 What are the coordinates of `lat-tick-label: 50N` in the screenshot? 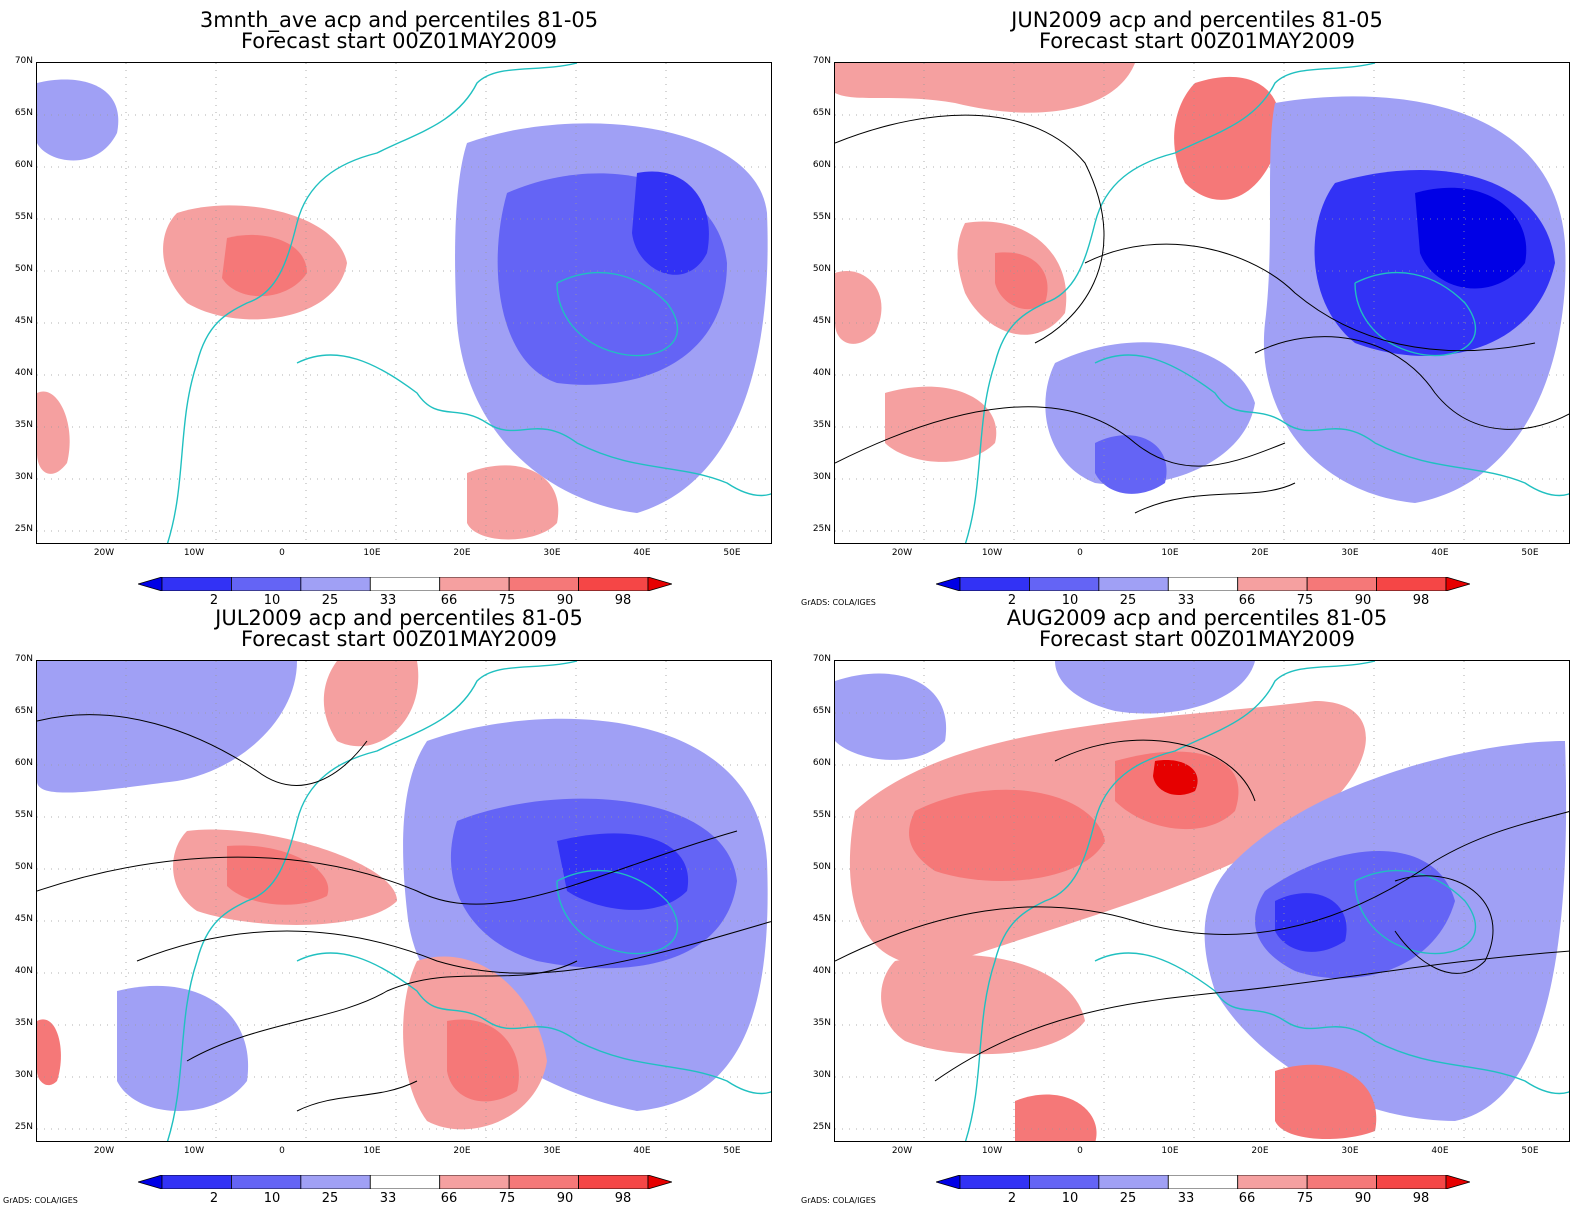 It's located at (821, 867).